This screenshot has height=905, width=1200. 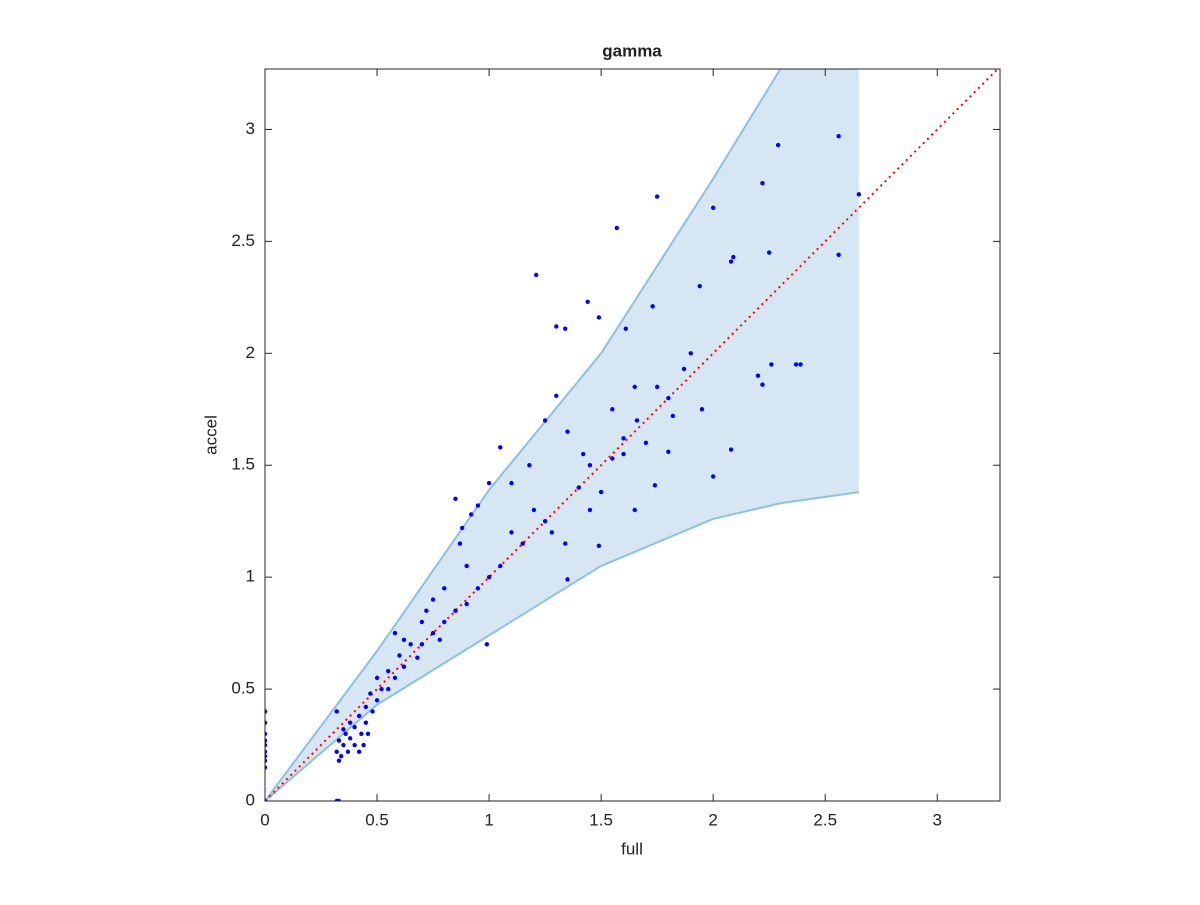 What do you see at coordinates (243, 240) in the screenshot?
I see `y-tick-label: 2.5` at bounding box center [243, 240].